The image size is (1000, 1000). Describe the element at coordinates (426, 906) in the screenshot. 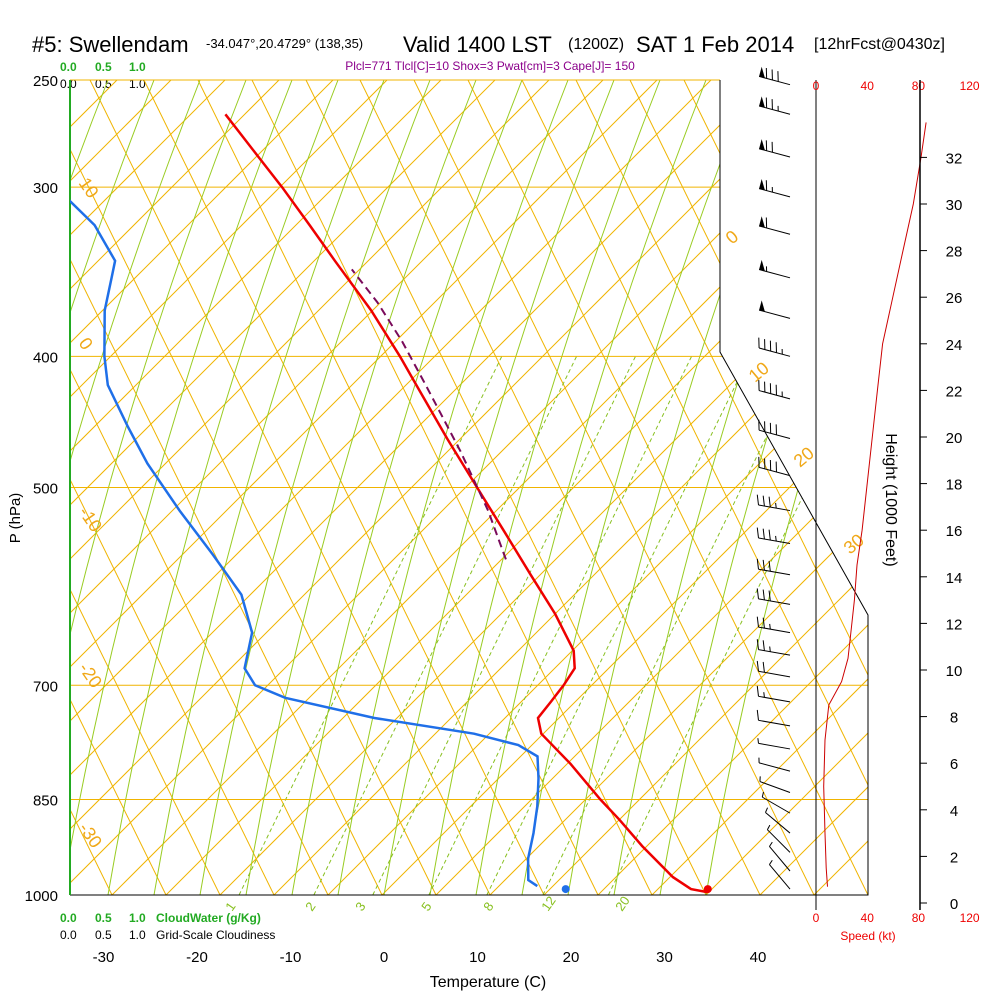

I see `mixing-ratio-label: 5` at that location.